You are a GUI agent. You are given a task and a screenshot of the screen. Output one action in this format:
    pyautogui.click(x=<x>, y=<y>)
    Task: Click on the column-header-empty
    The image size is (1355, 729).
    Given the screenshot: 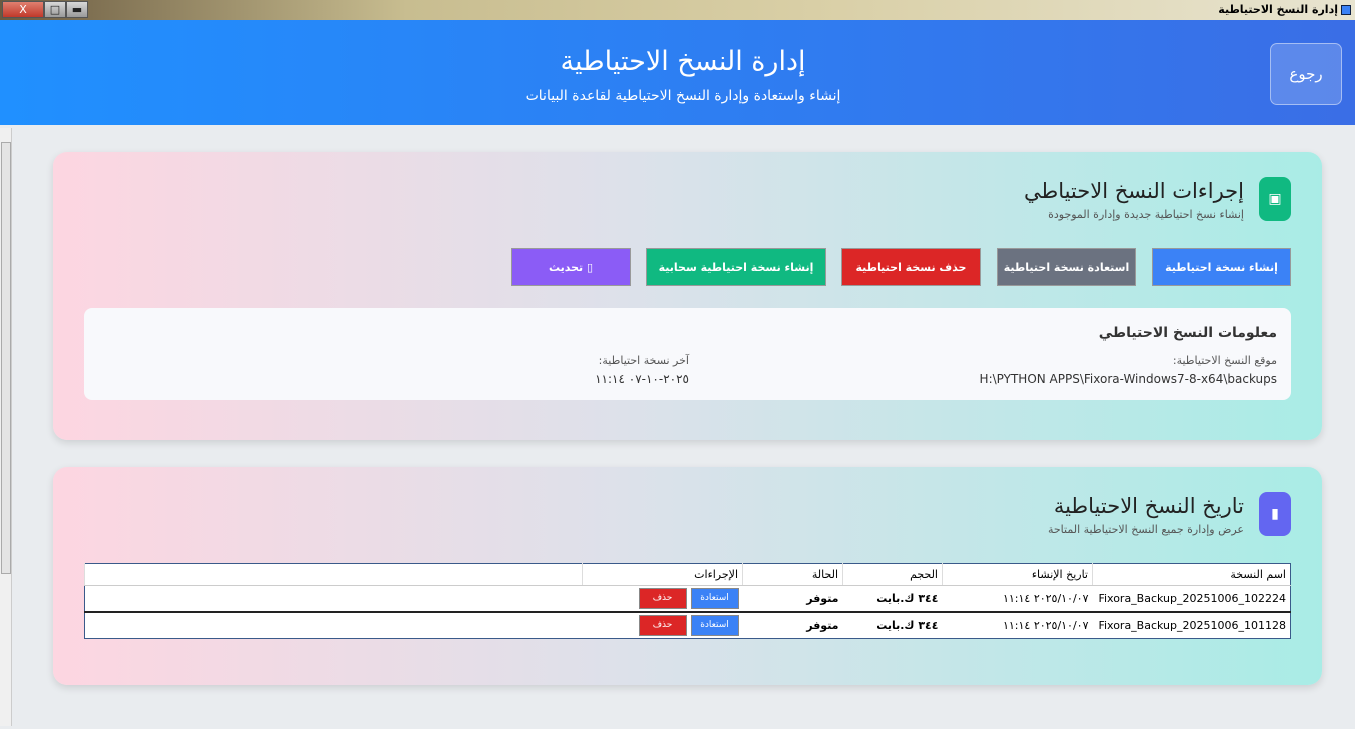 What is the action you would take?
    pyautogui.click(x=333, y=574)
    